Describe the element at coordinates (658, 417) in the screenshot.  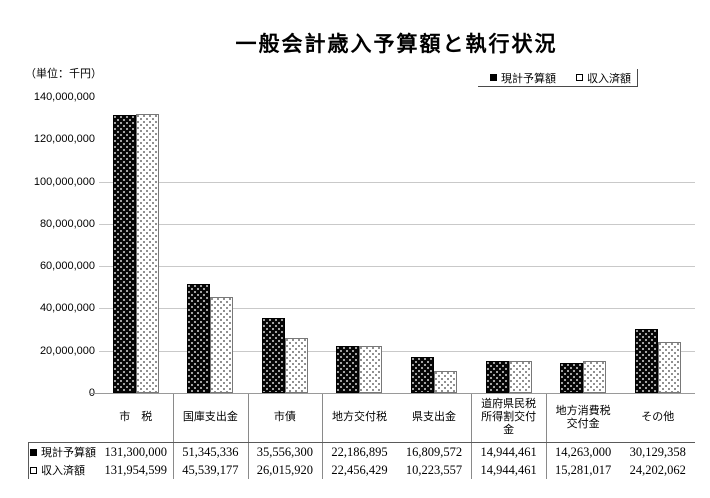
I see `category-label-7: その他` at that location.